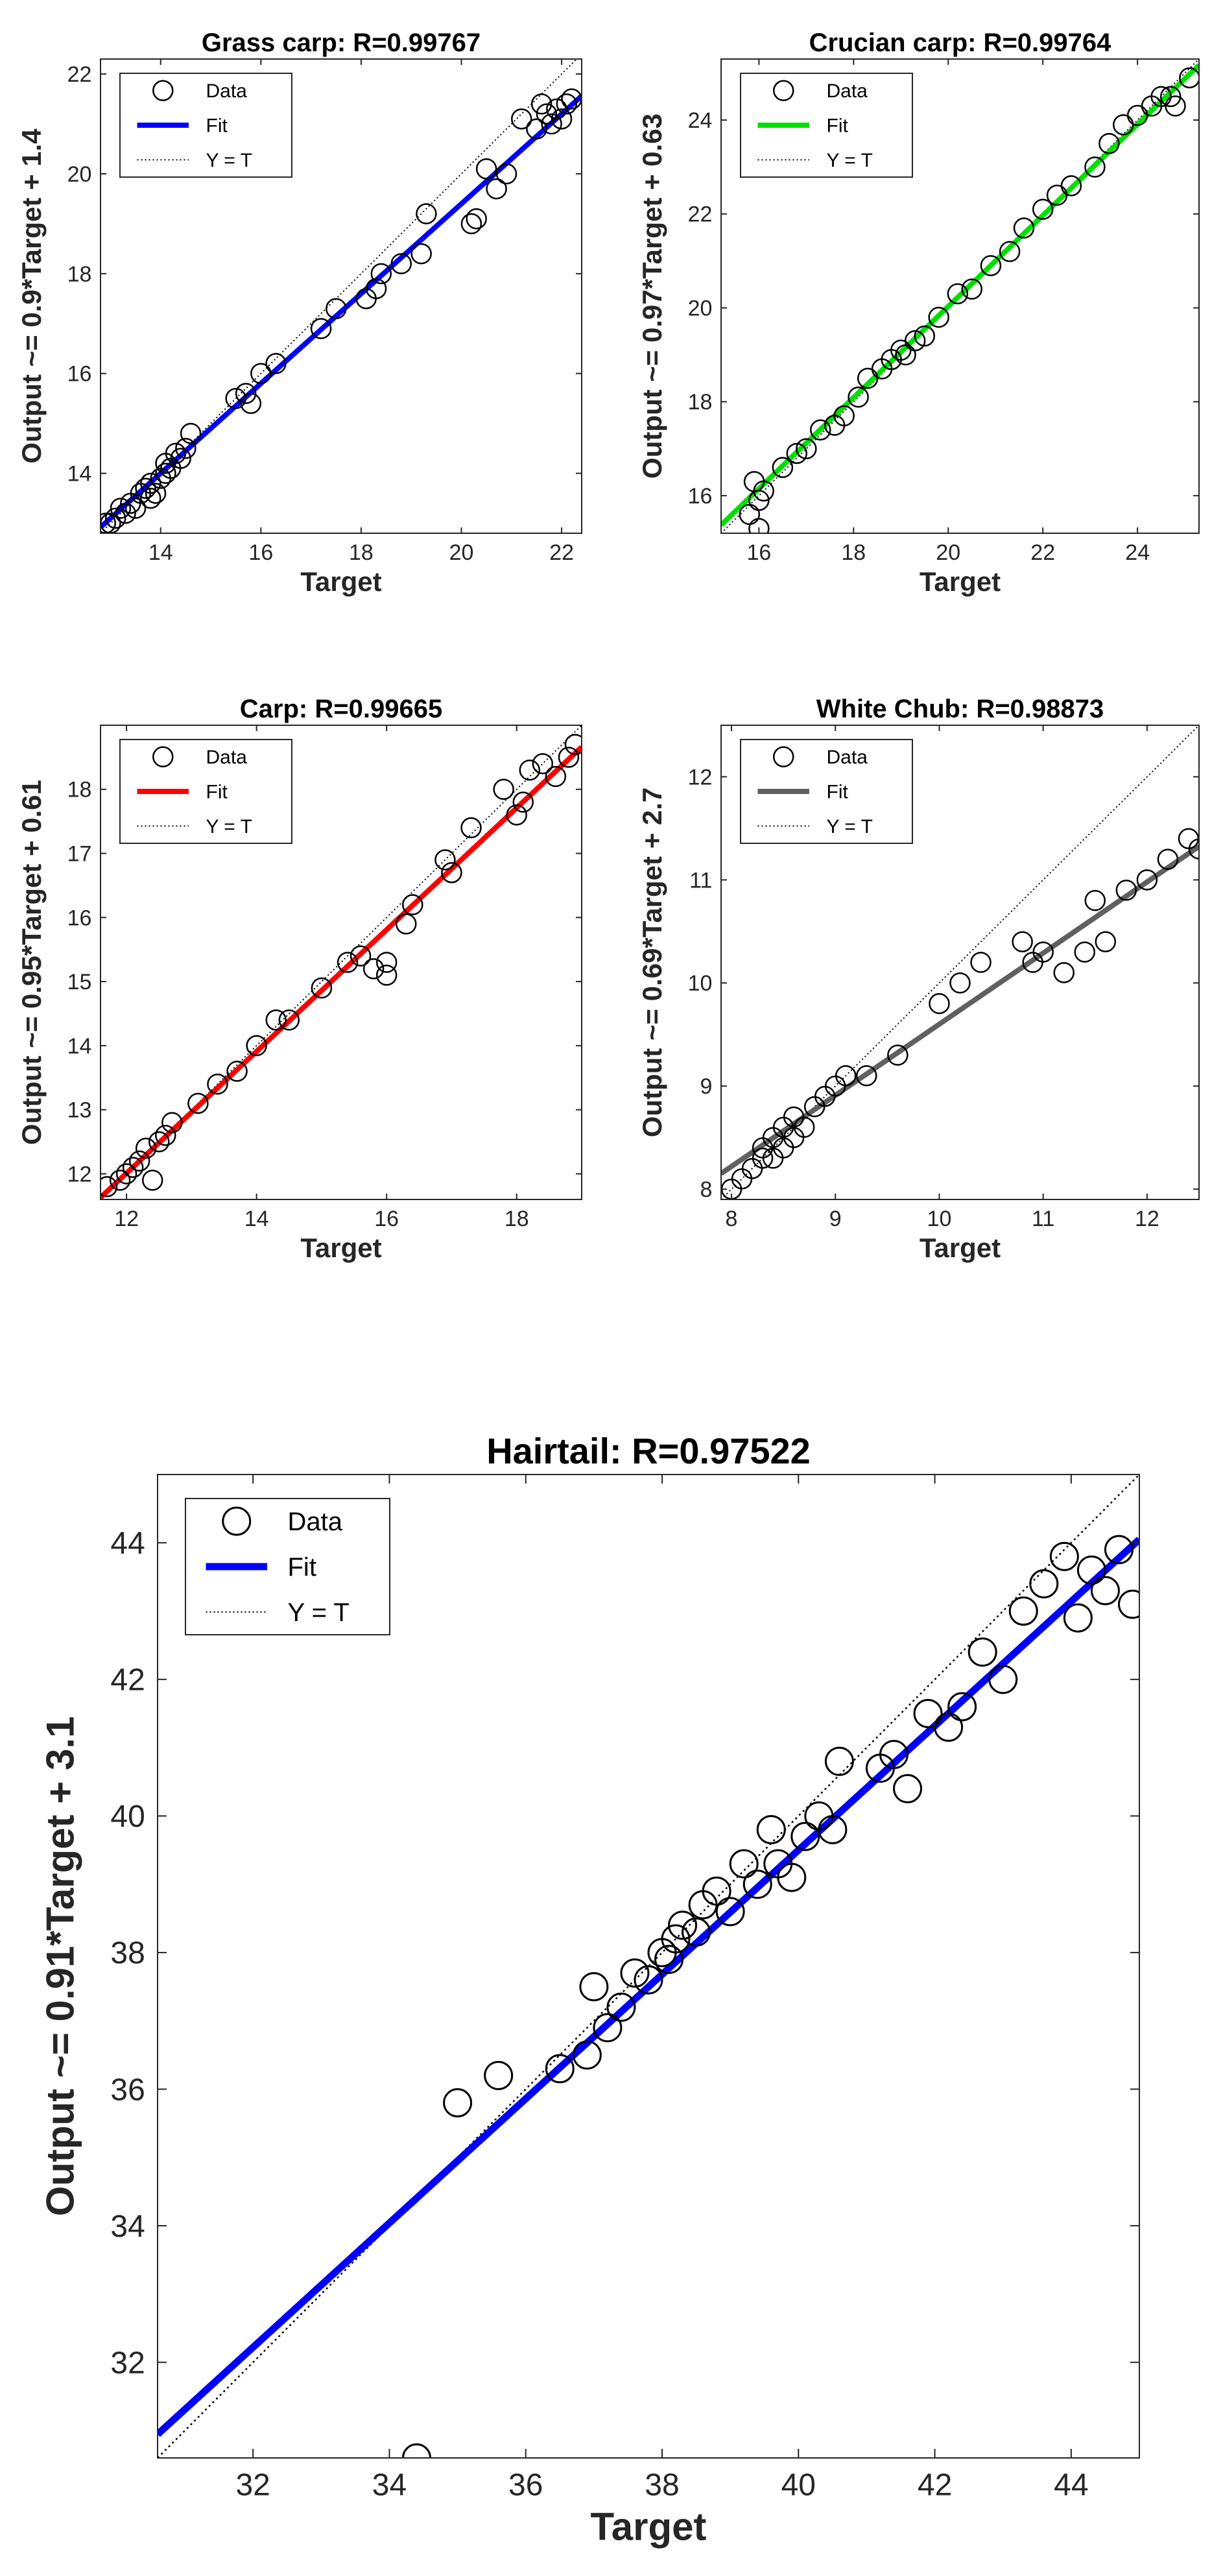 This screenshot has width=1223, height=2576. What do you see at coordinates (836, 1219) in the screenshot?
I see `x-tick-label: 9` at bounding box center [836, 1219].